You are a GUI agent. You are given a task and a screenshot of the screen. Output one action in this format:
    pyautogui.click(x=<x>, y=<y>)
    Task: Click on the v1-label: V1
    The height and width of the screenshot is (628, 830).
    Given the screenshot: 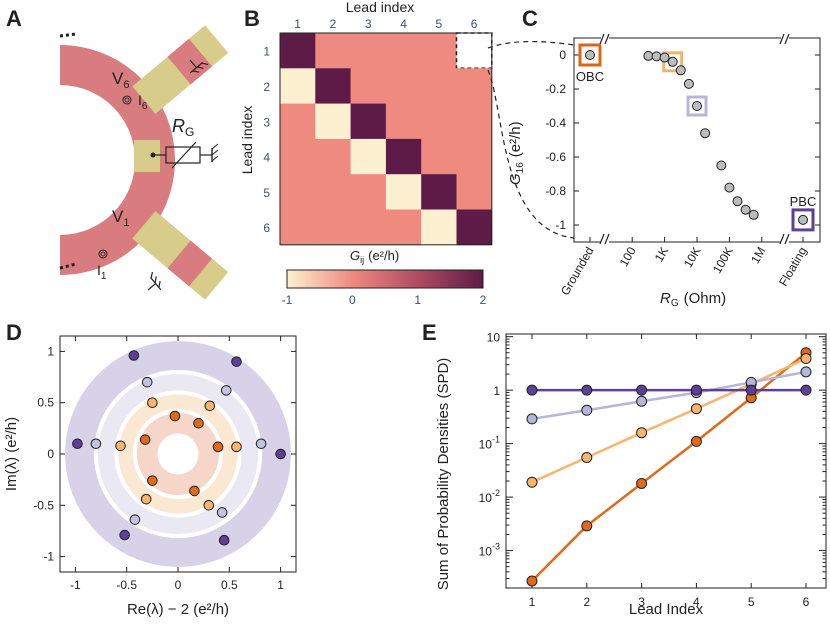 What is the action you would take?
    pyautogui.click(x=120, y=218)
    